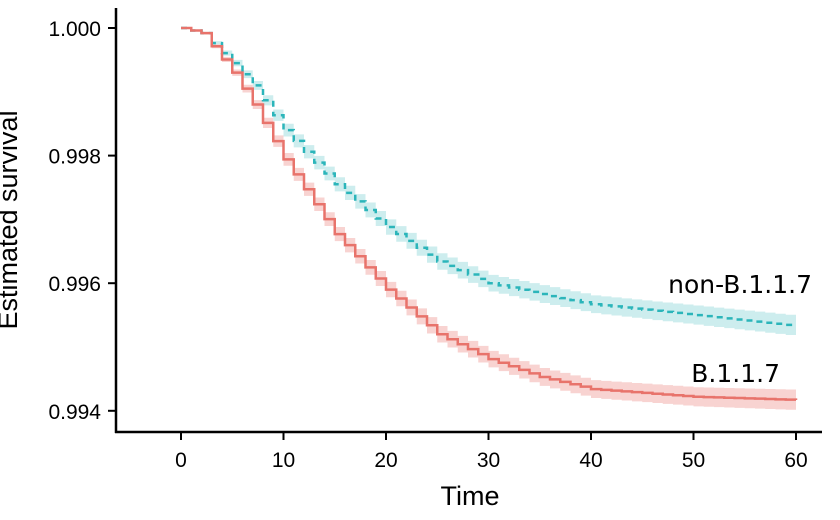 This screenshot has height=520, width=840. What do you see at coordinates (283, 460) in the screenshot?
I see `x-tick-label: 10` at bounding box center [283, 460].